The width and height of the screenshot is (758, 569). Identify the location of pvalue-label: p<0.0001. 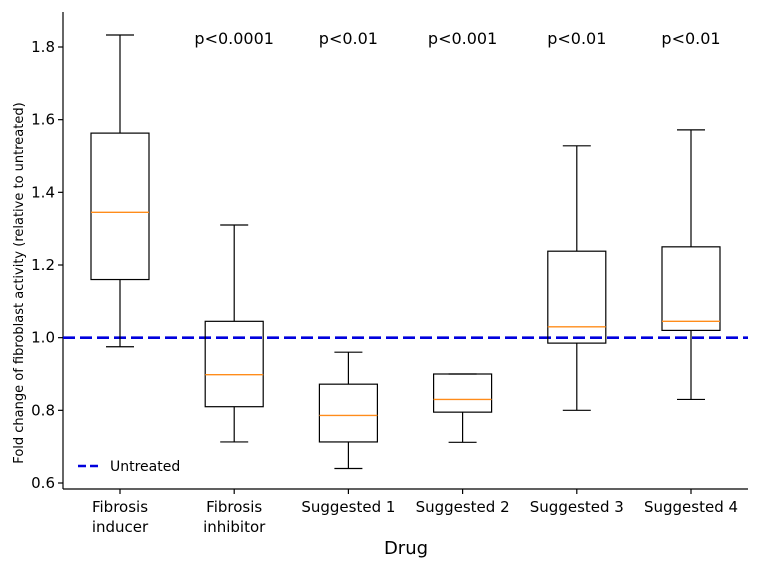
(234, 38).